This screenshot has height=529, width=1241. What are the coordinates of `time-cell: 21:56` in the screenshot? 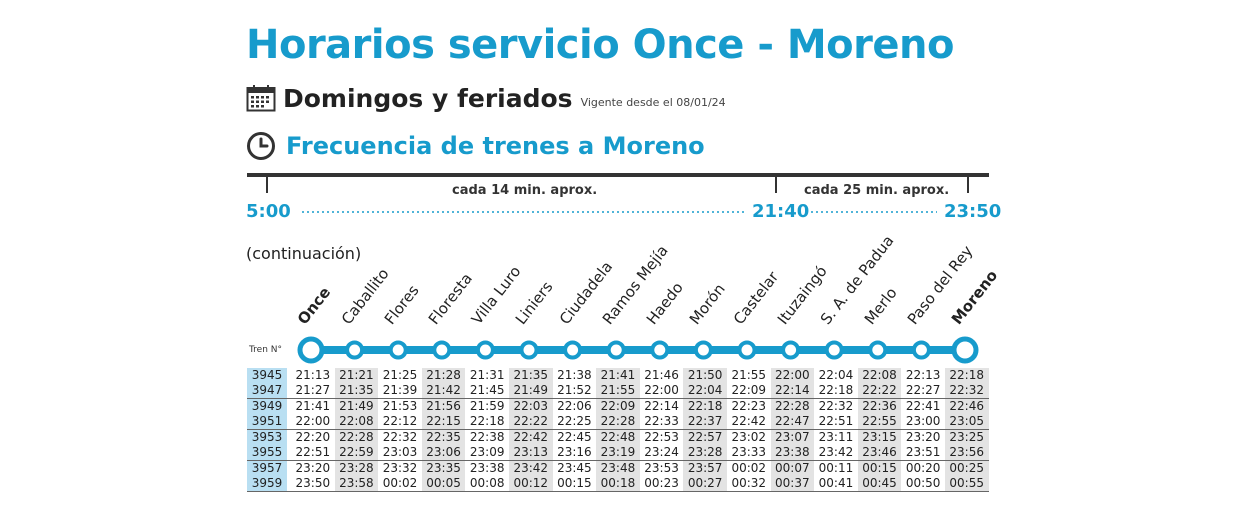 It's located at (443, 406).